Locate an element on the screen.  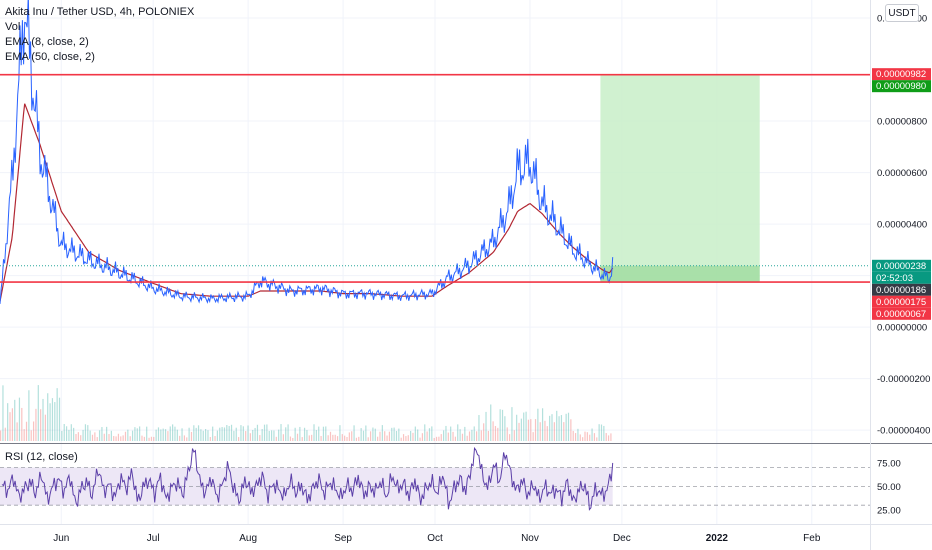
rsi-tick-label: 50.00 is located at coordinates (889, 487).